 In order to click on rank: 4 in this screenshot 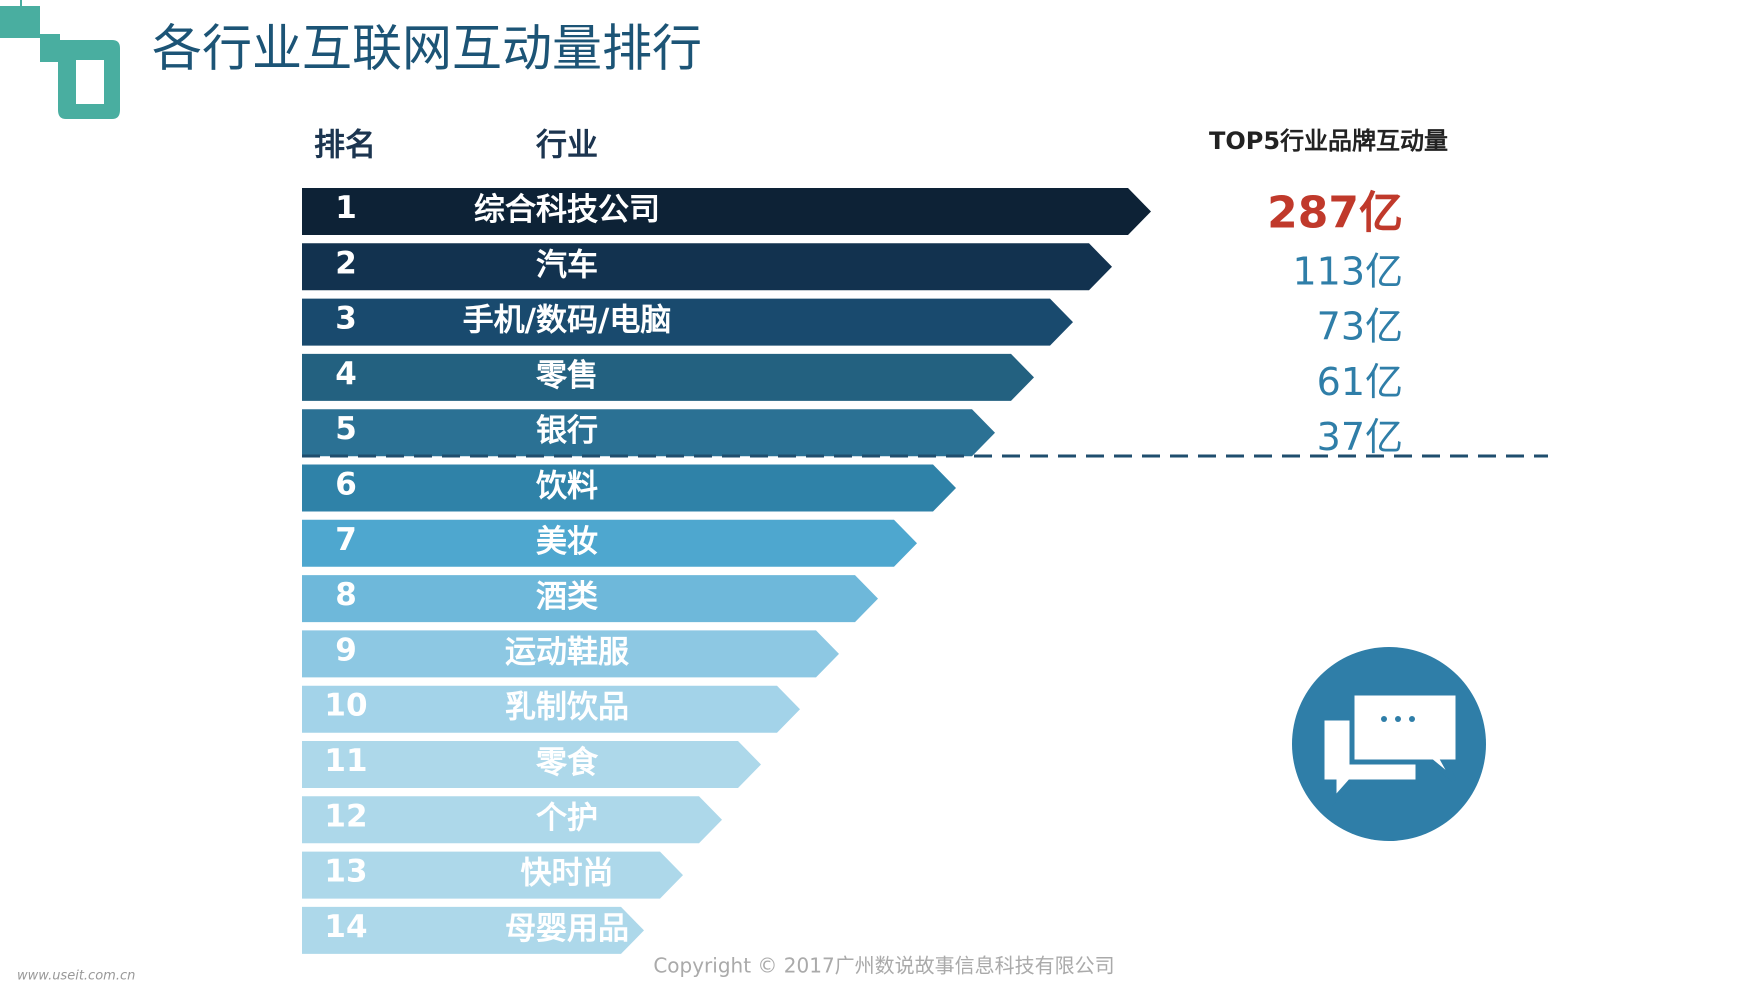, I will do `click(346, 374)`.